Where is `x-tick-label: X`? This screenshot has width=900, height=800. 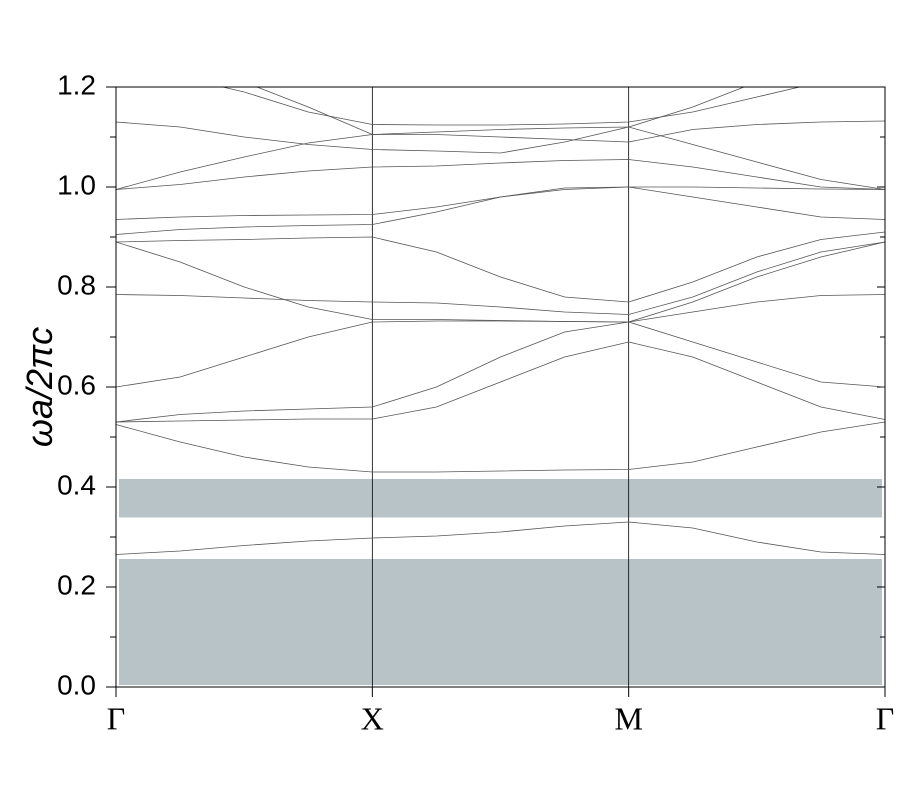
x-tick-label: X is located at coordinates (372, 718).